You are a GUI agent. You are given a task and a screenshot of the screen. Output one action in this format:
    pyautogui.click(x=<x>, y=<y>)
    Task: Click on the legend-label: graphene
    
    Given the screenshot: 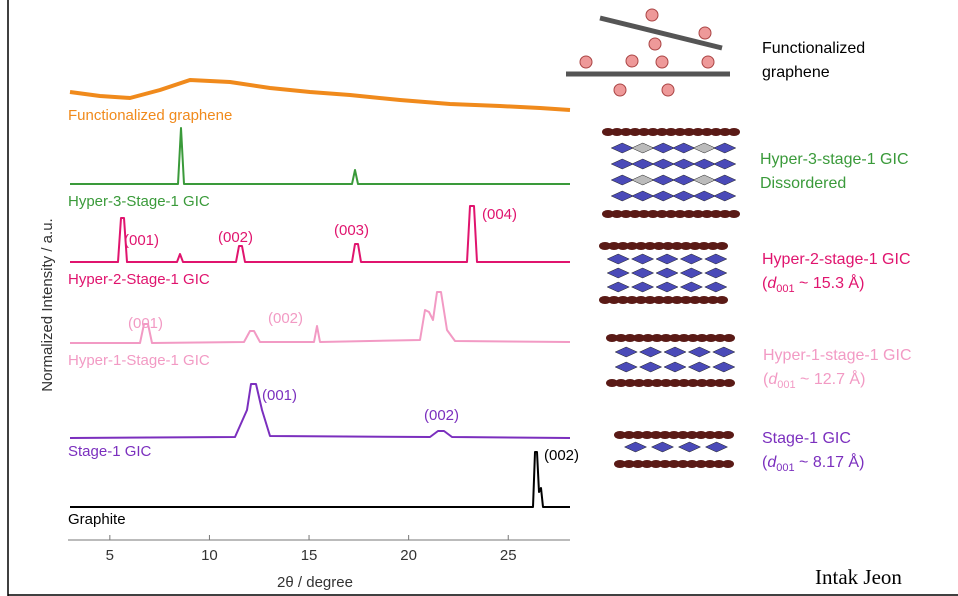 What is the action you would take?
    pyautogui.click(x=796, y=72)
    